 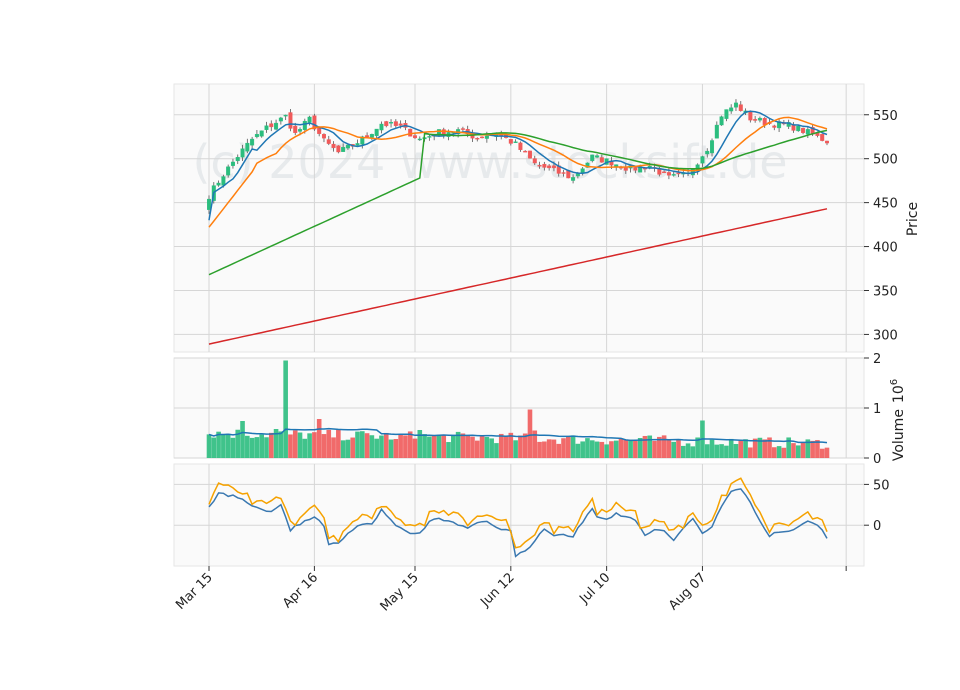 I want to click on x-tick-label: Mar 15, so click(x=194, y=591).